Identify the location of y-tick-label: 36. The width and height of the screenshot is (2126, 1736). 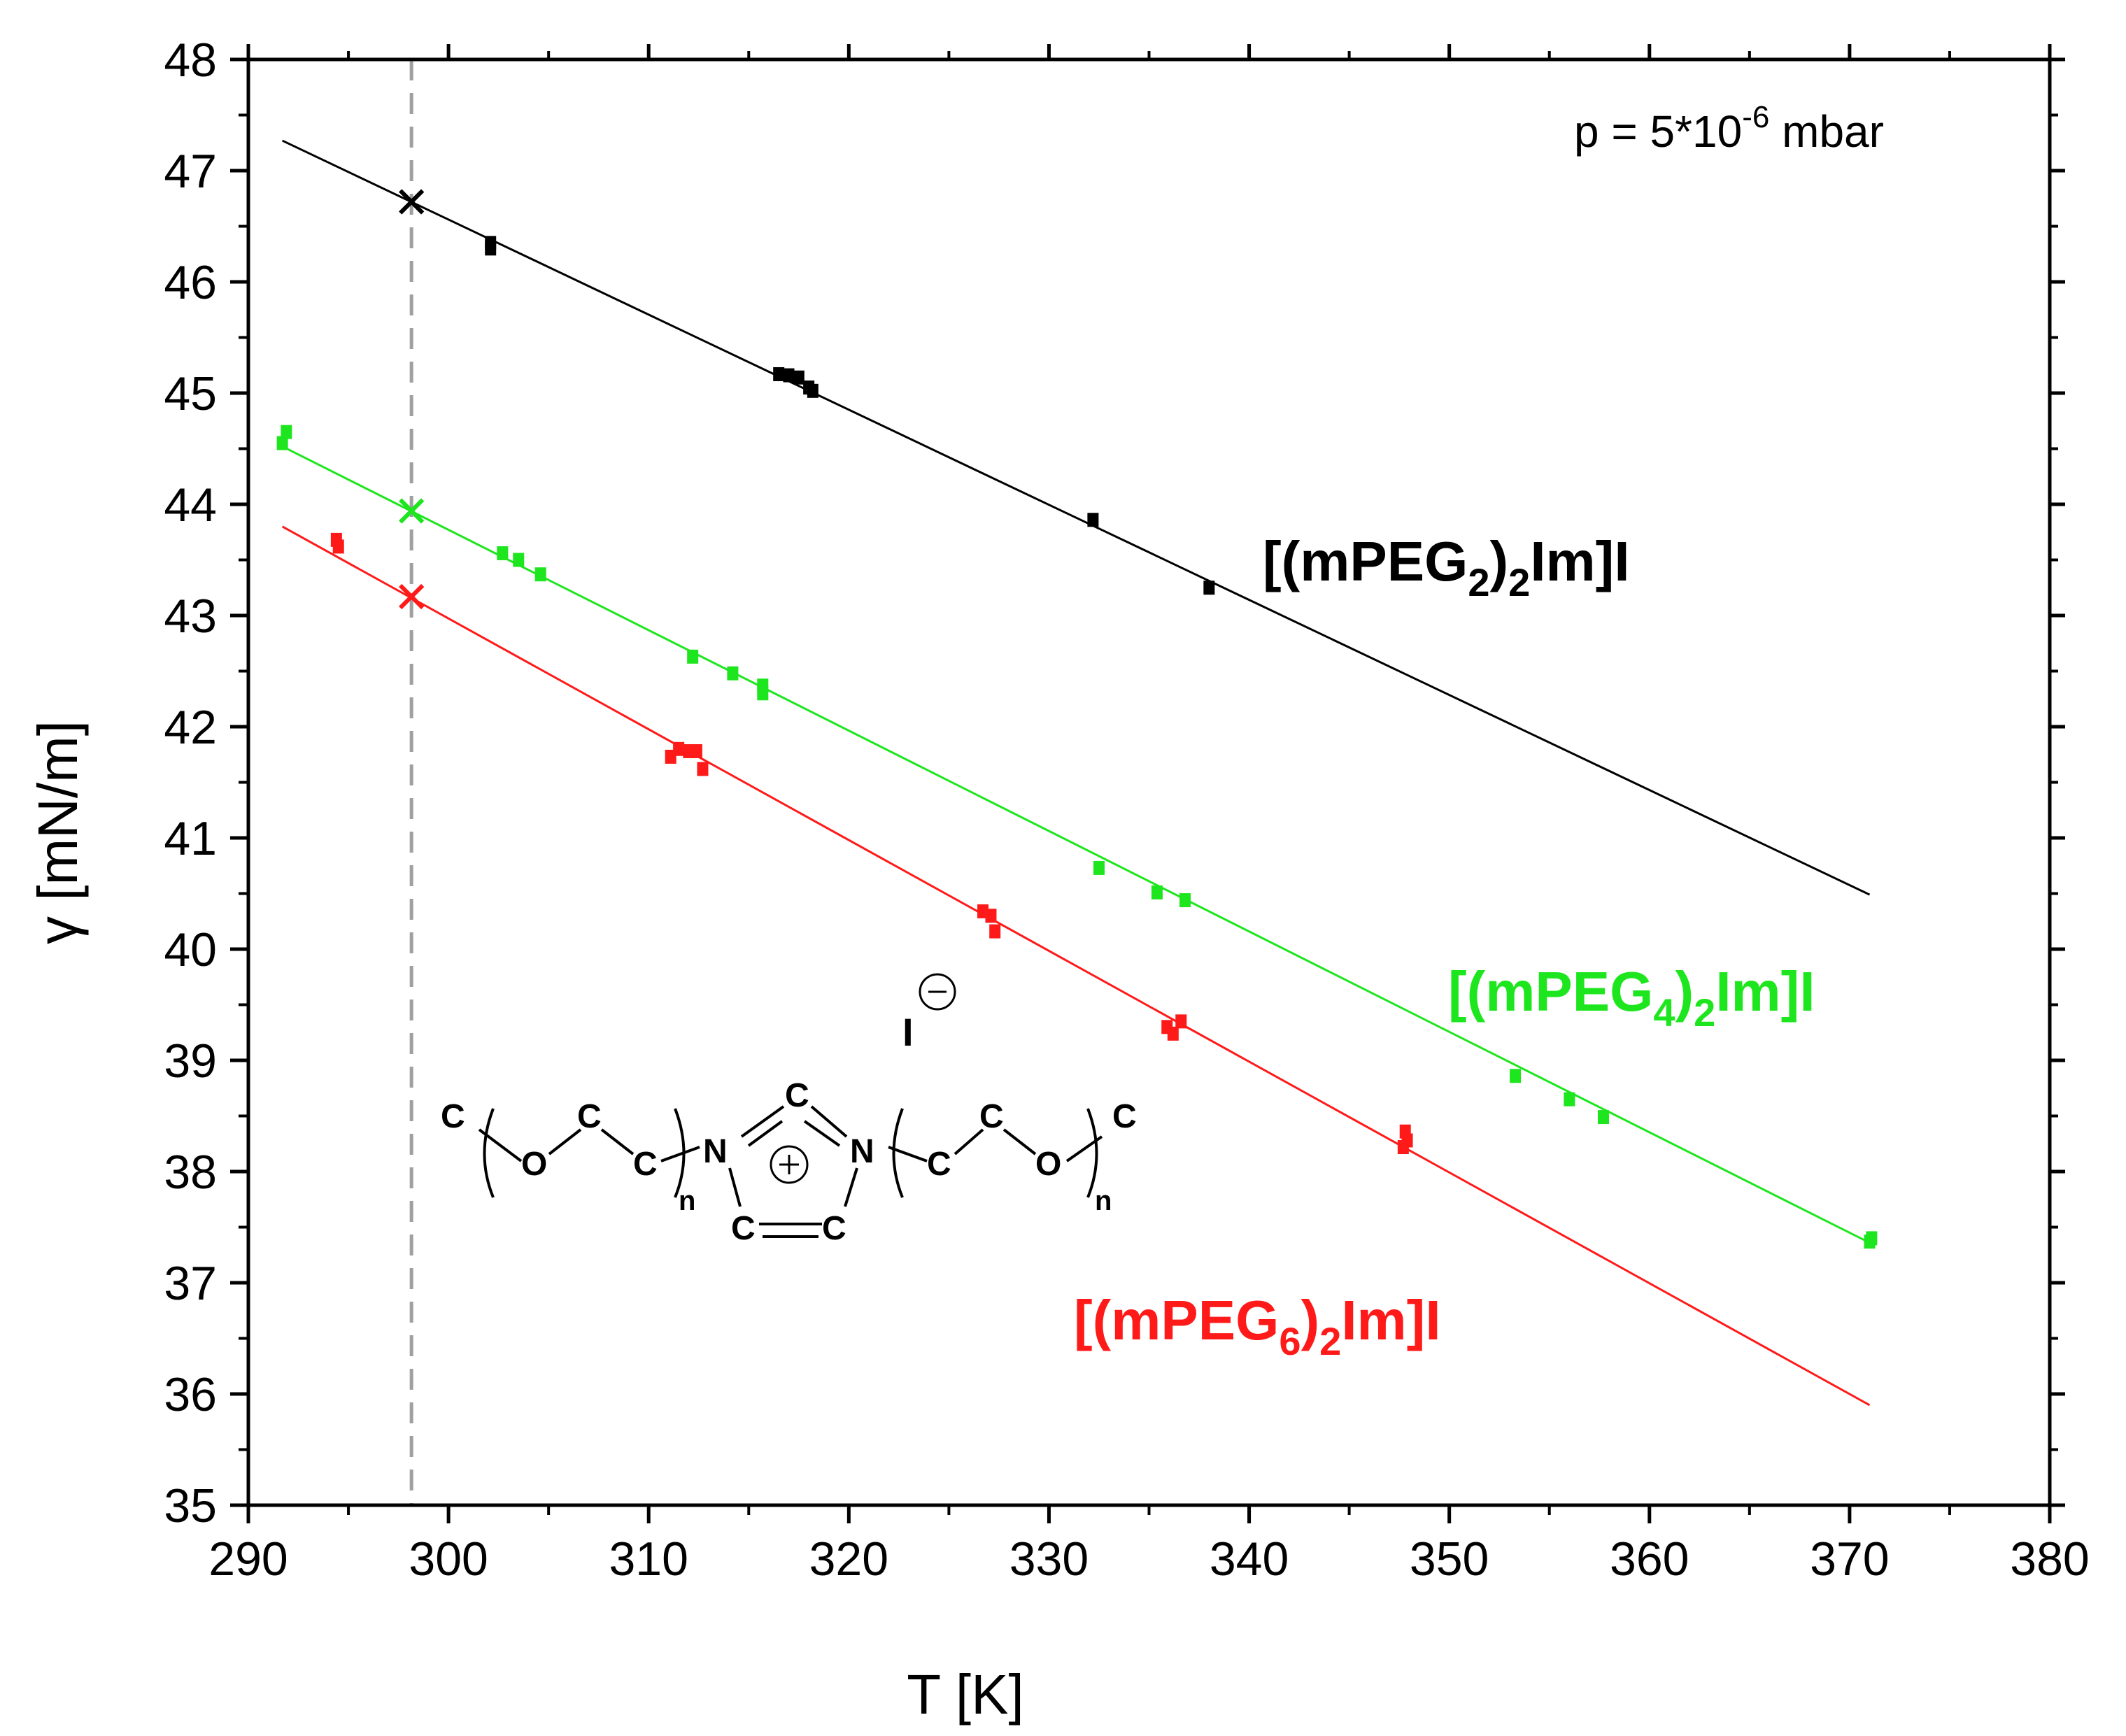
(190, 1394).